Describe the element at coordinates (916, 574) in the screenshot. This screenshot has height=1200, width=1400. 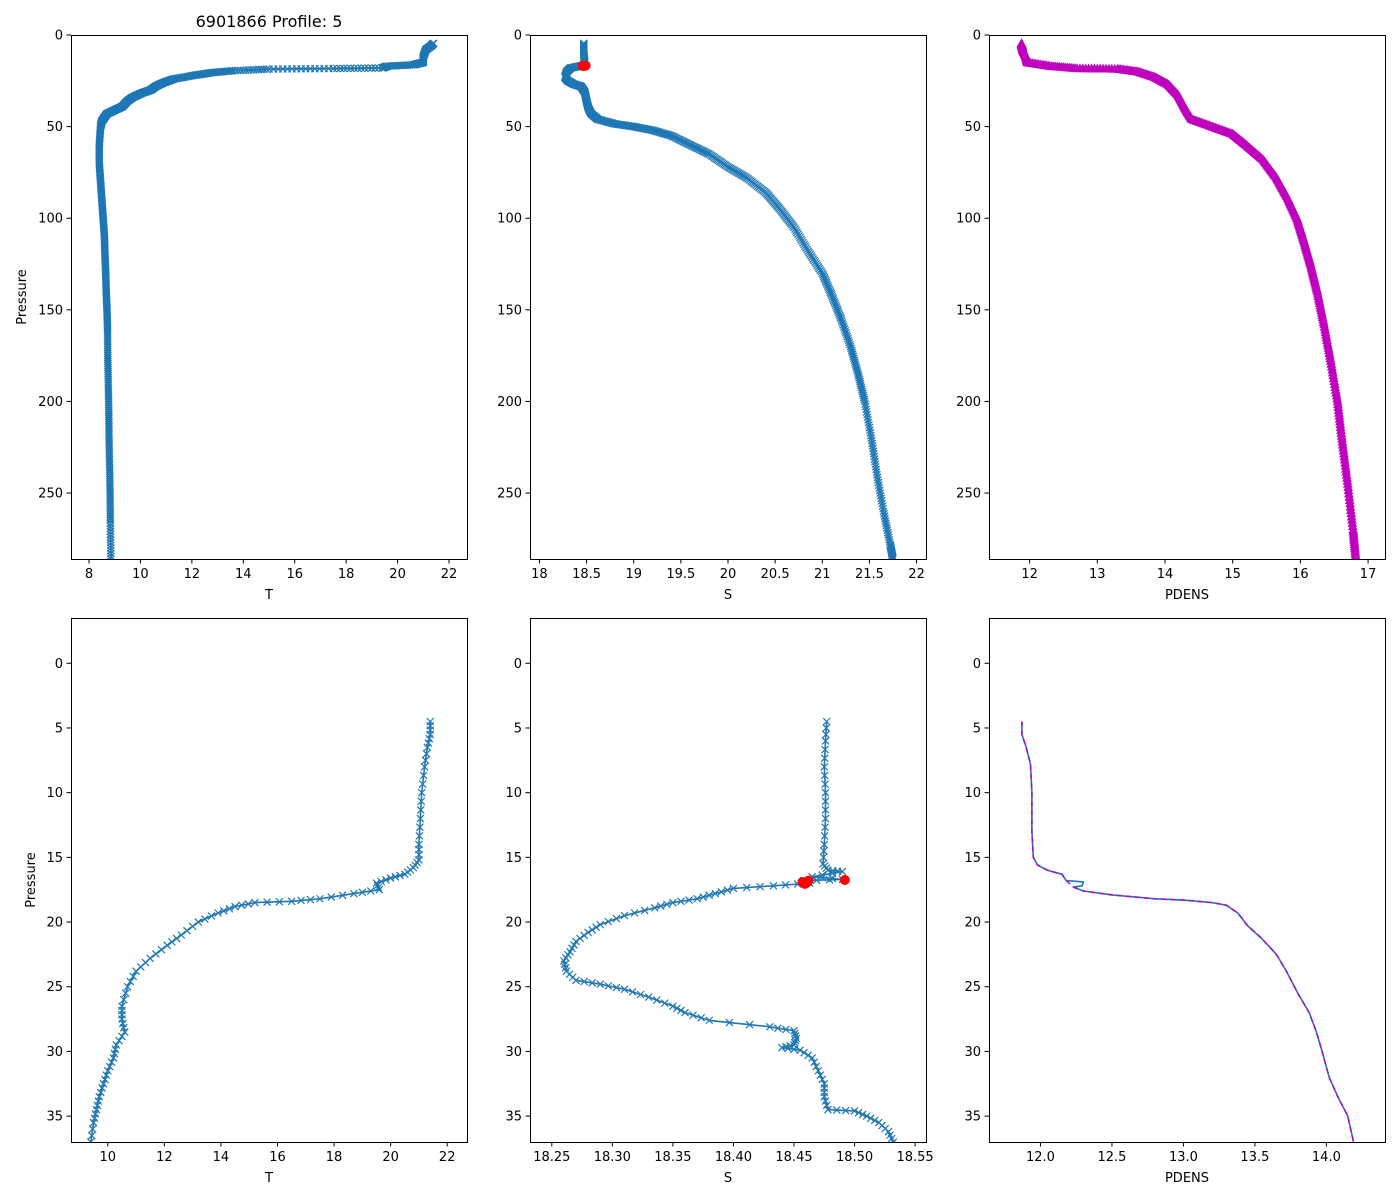
I see `x-tick-label: 22` at that location.